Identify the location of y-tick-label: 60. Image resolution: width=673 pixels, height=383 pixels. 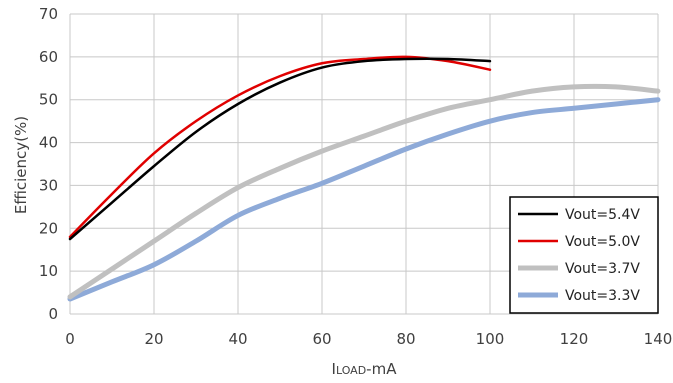
(48, 57).